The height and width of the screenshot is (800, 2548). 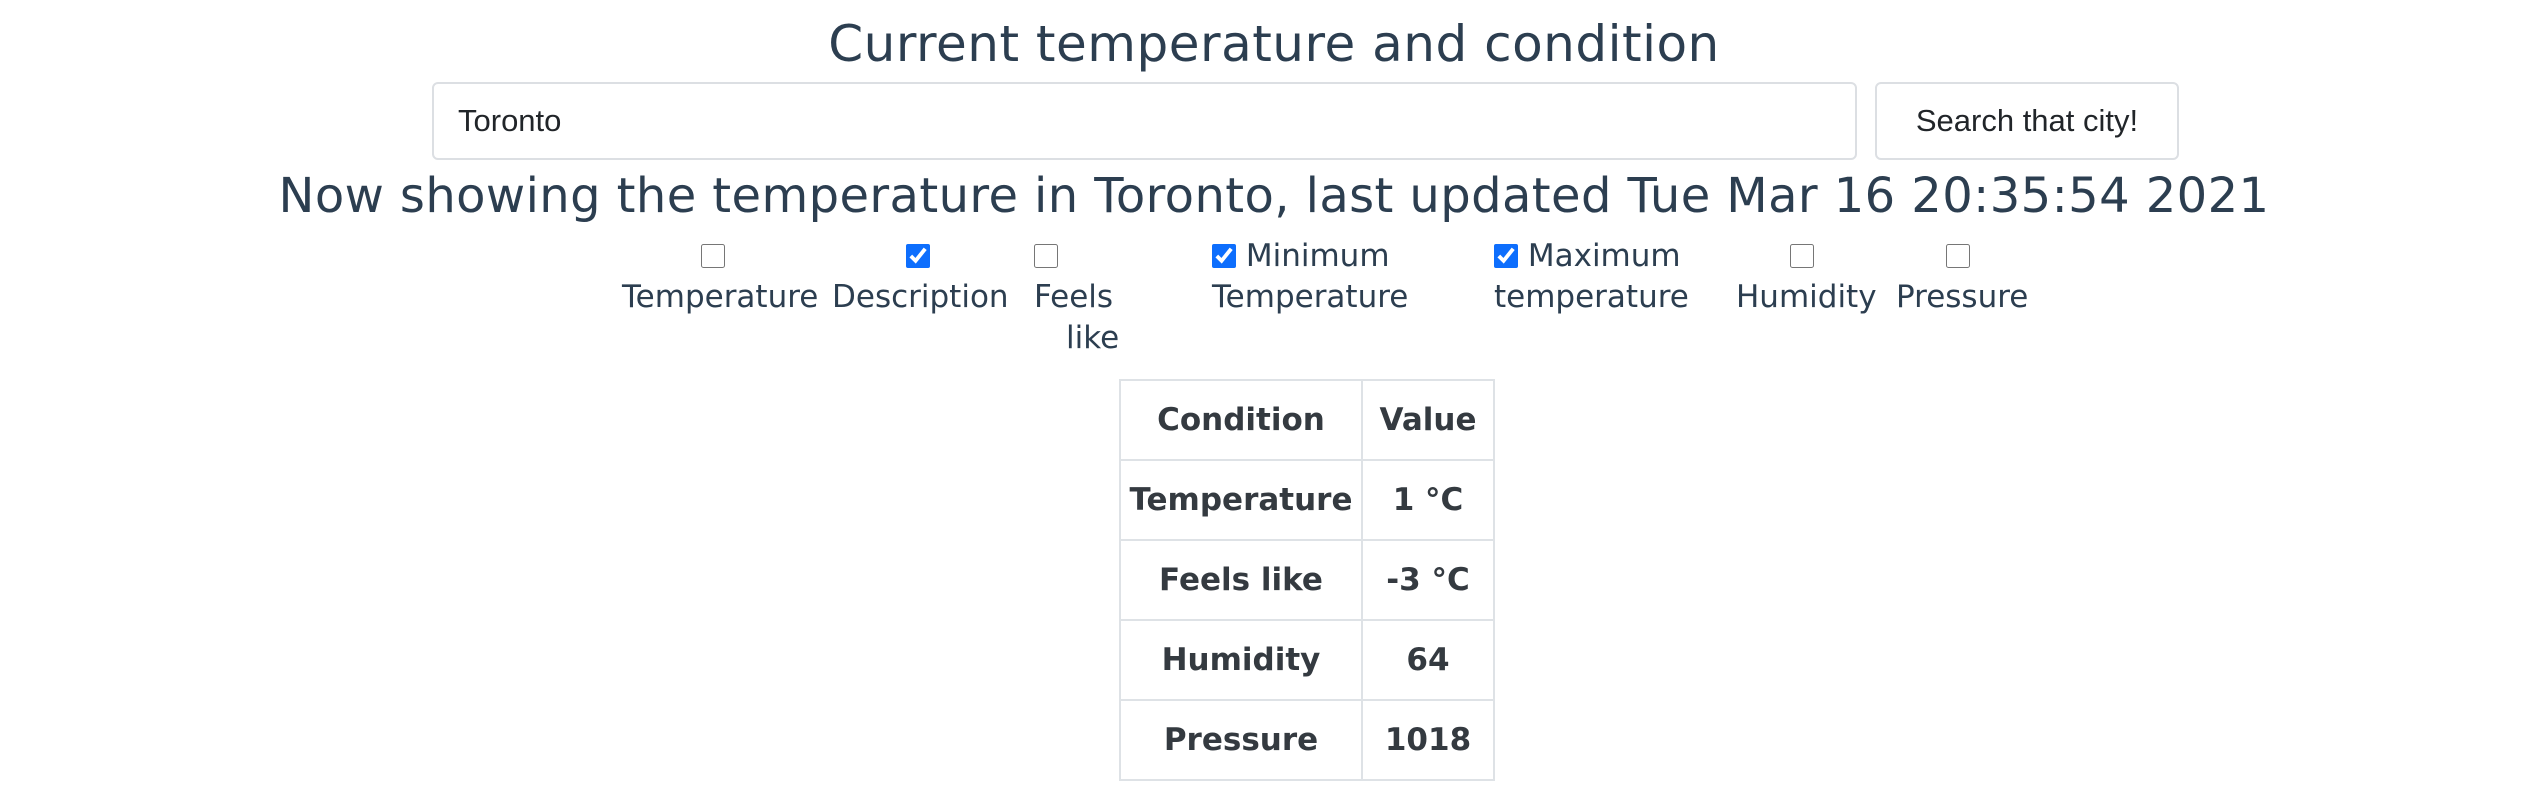 What do you see at coordinates (1241, 740) in the screenshot?
I see `row-condition-cell: Pressure` at bounding box center [1241, 740].